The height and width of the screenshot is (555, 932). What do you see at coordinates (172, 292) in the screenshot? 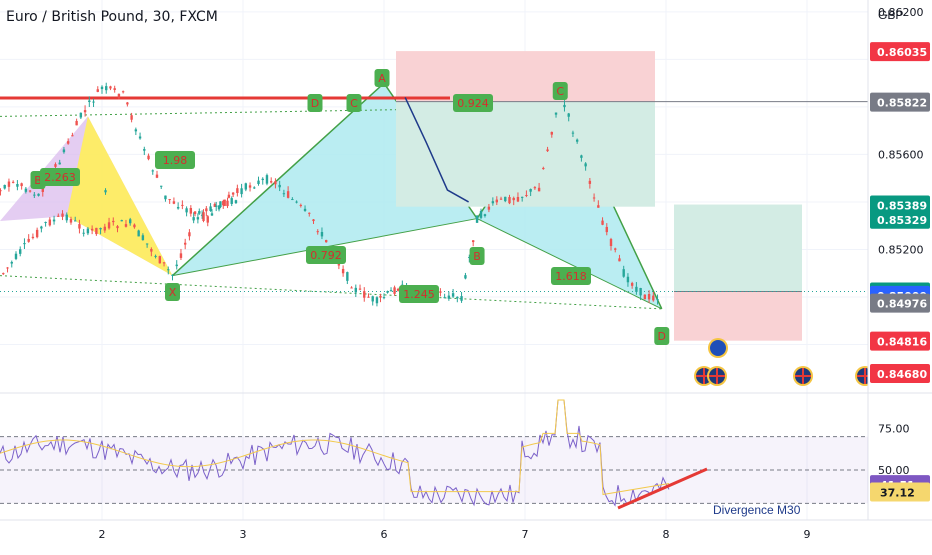
I see `harmonic-label-x-box` at bounding box center [172, 292].